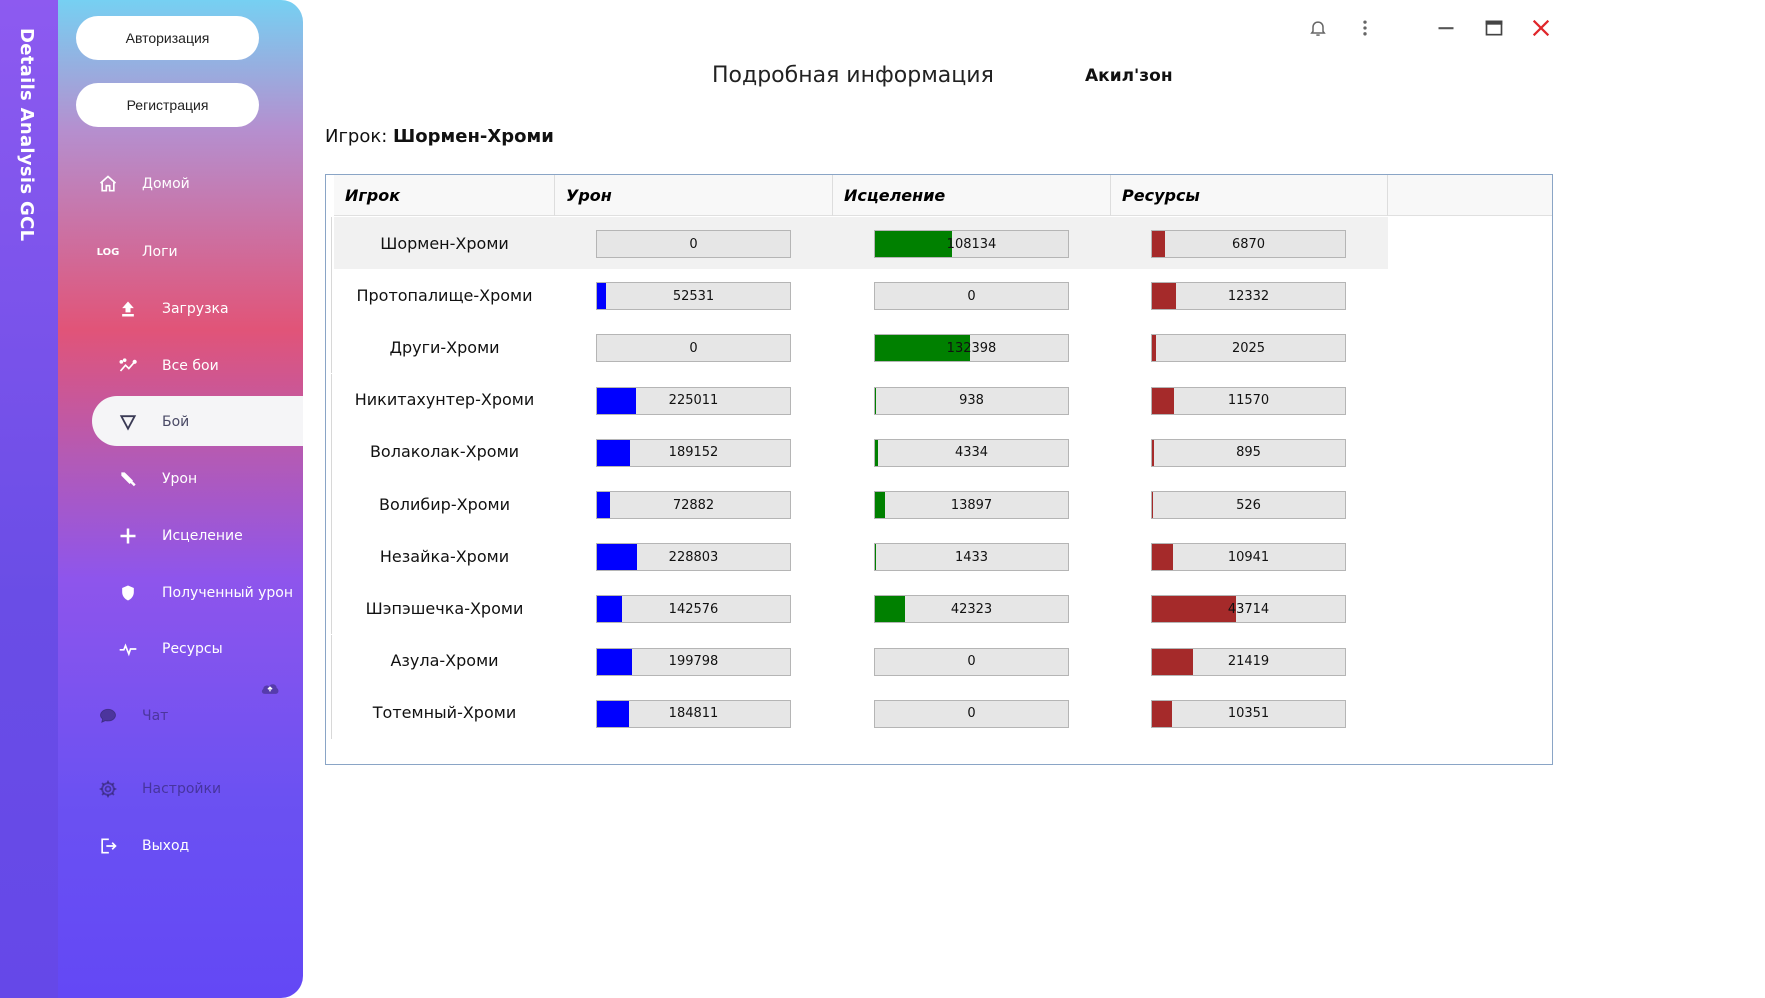  I want to click on damage-value: 52531, so click(693, 296).